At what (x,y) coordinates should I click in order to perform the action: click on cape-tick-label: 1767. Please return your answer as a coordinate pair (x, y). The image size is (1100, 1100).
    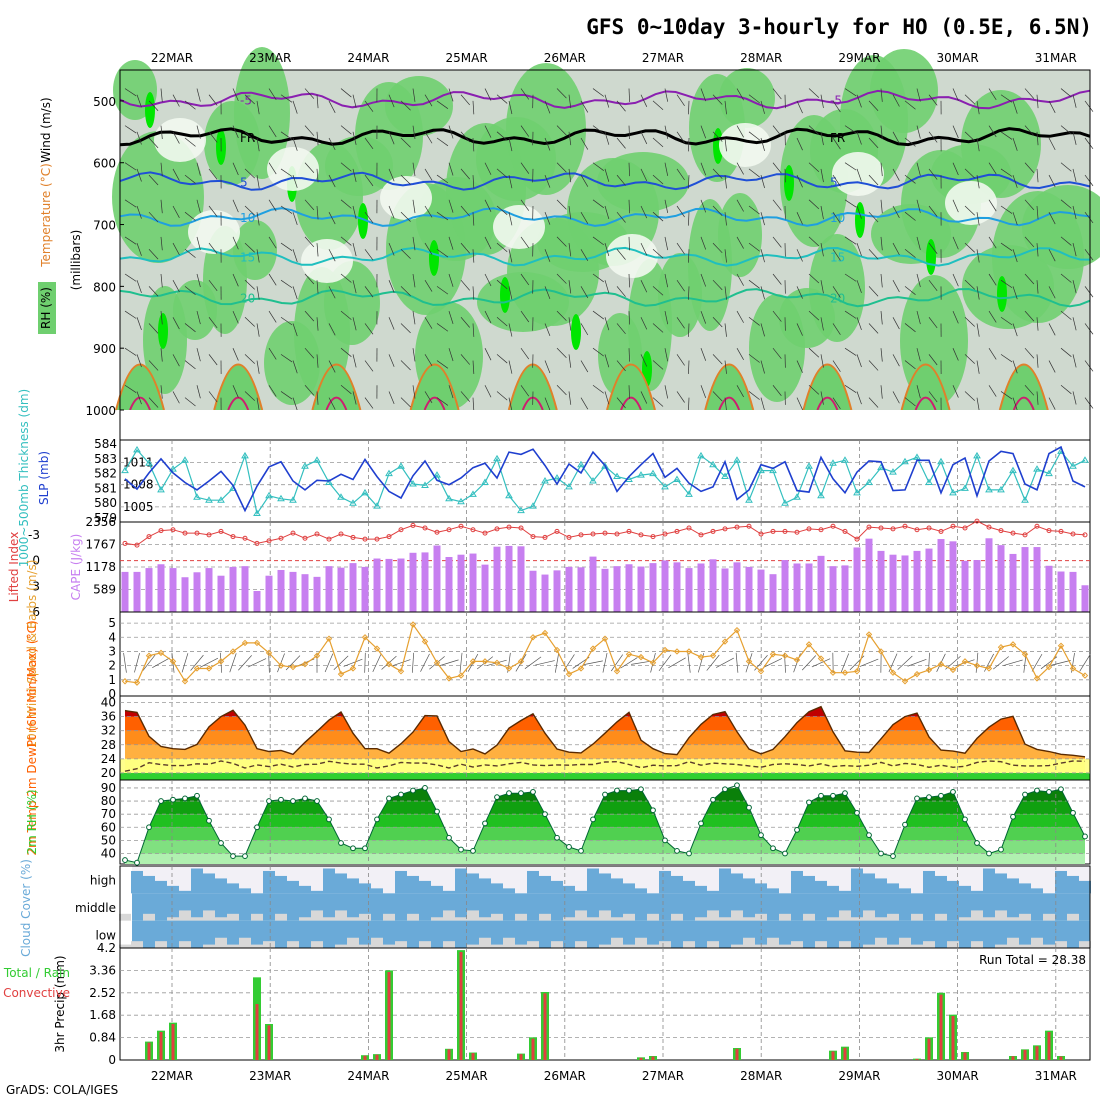
    Looking at the image, I should click on (100, 545).